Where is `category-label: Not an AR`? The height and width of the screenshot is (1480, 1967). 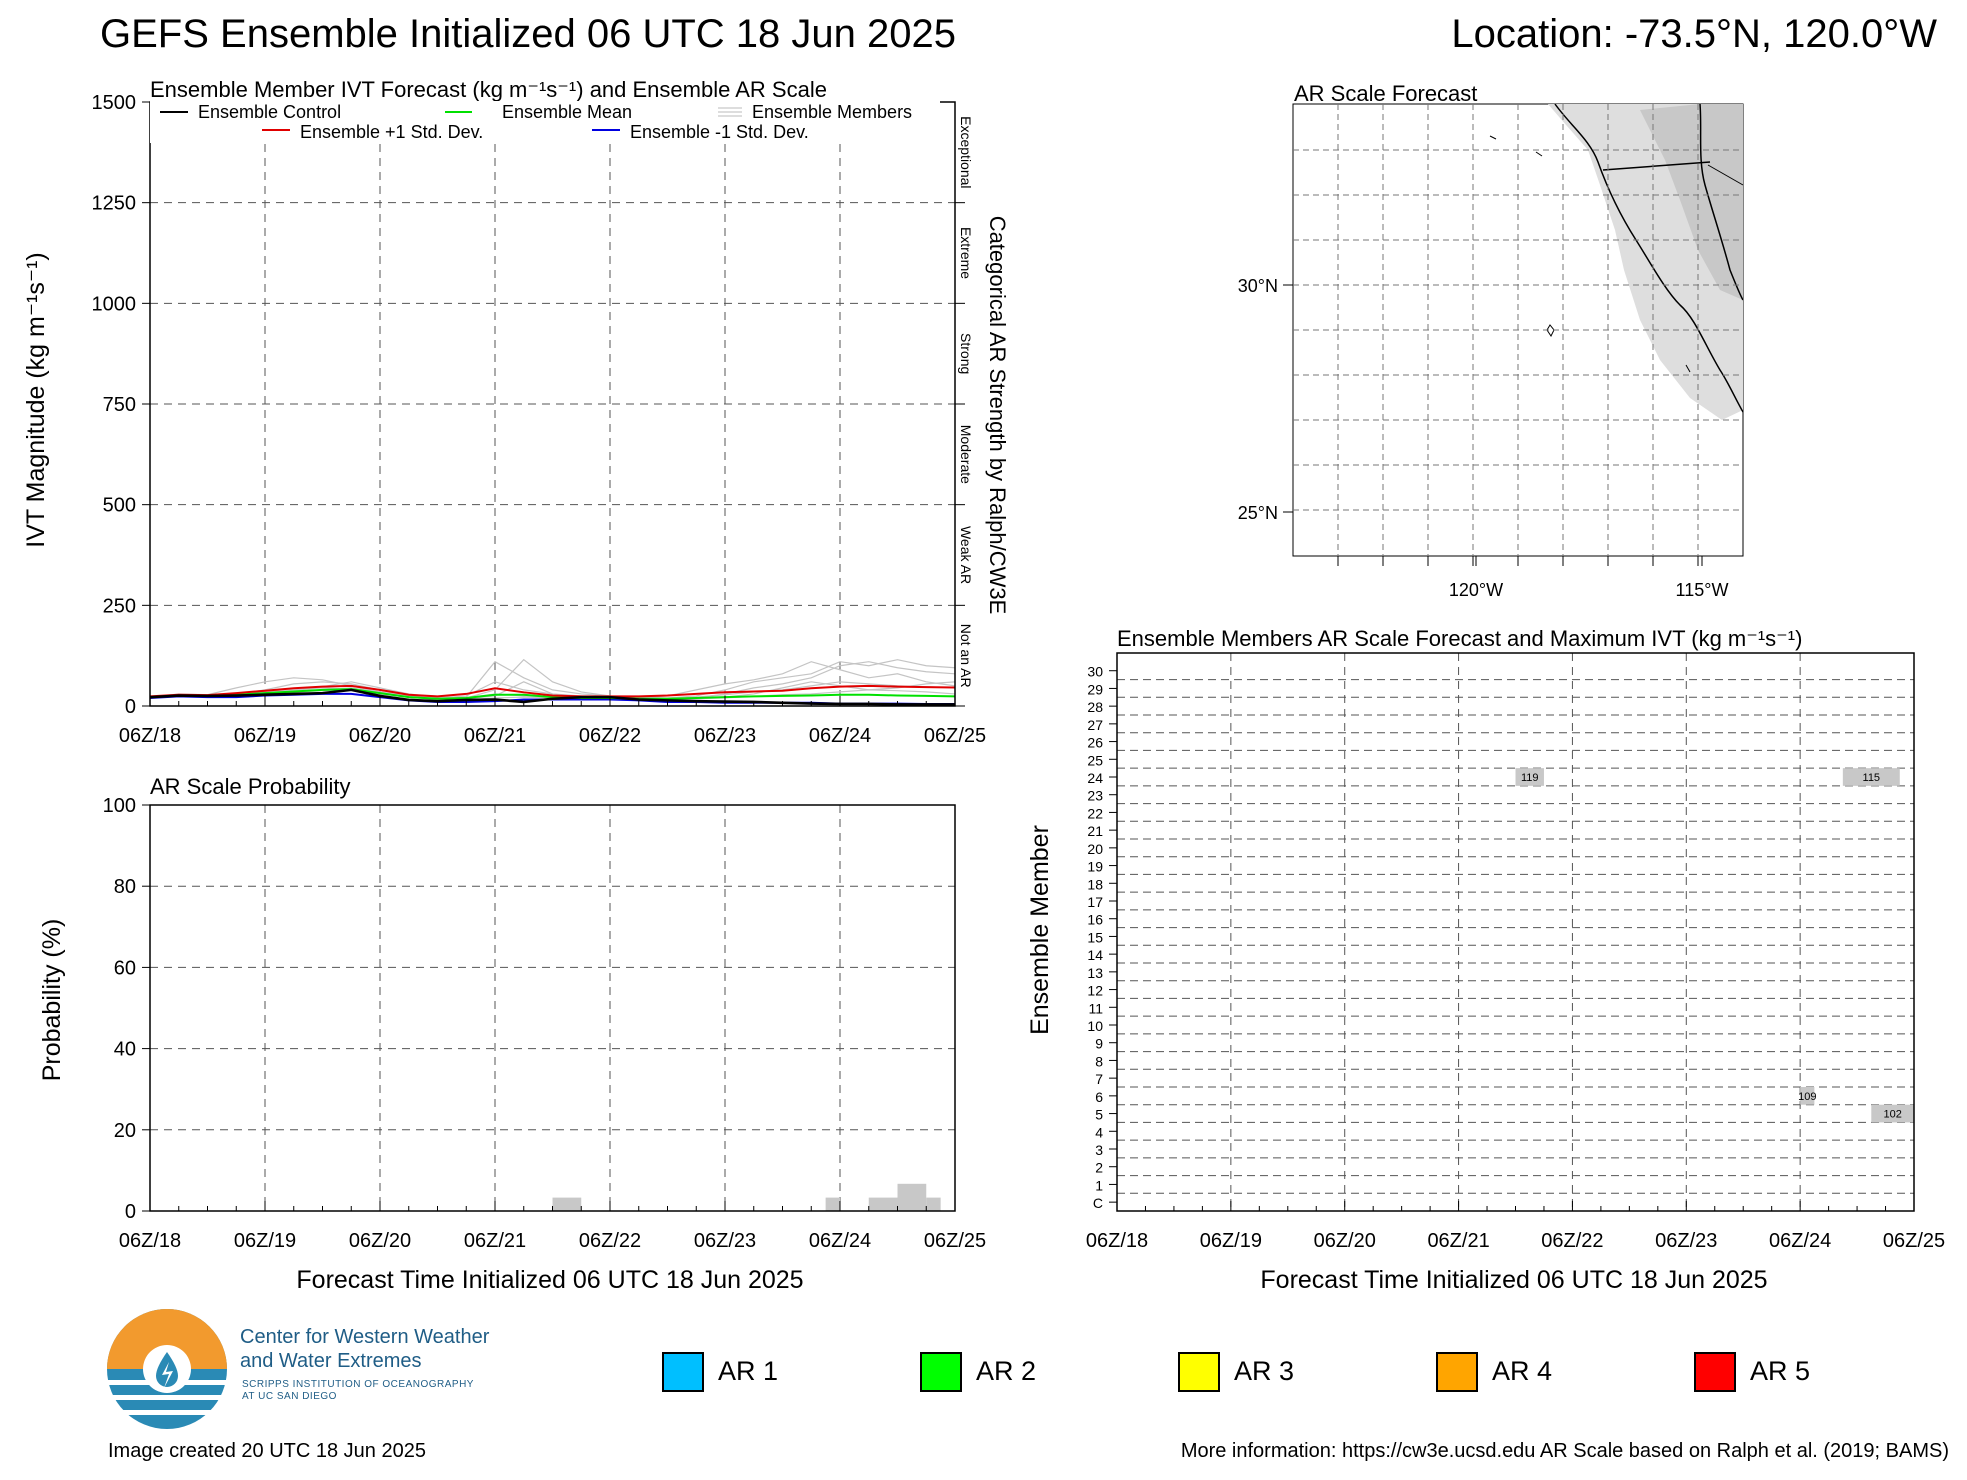 category-label: Not an AR is located at coordinates (966, 656).